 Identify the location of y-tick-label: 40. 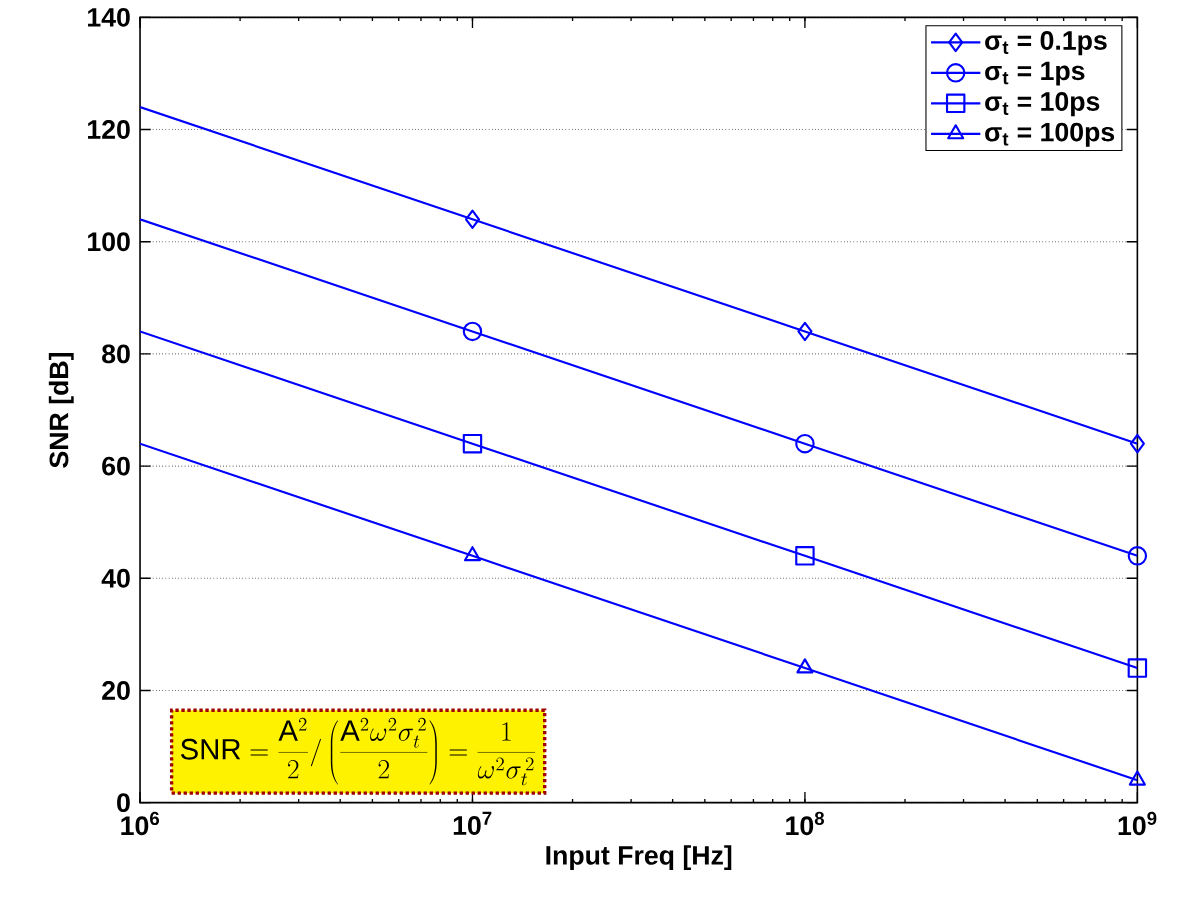
(115, 578).